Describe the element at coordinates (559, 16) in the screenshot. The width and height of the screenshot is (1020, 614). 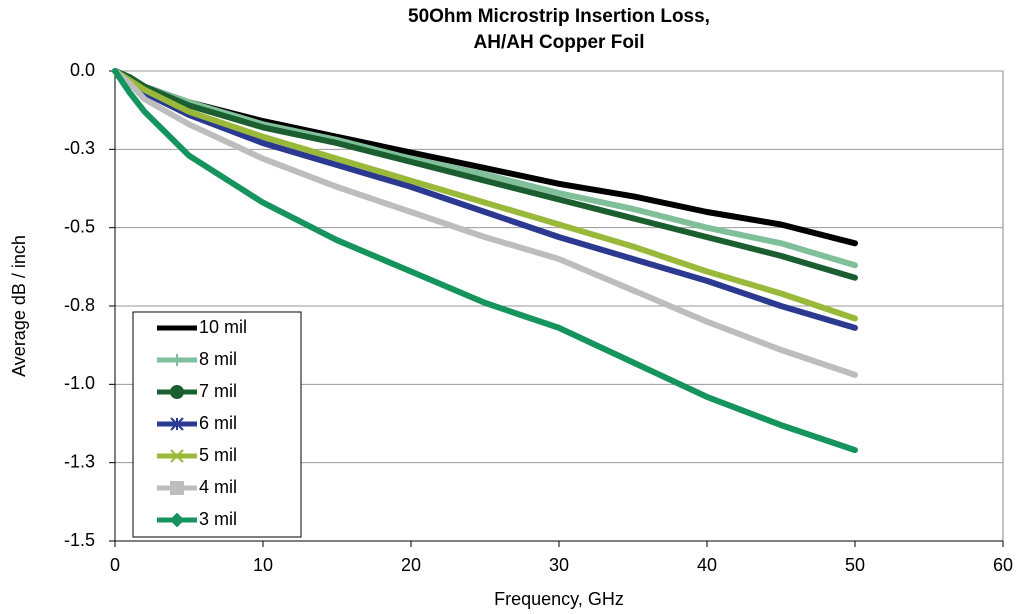
I see `chart-title: 50Ohm Microstrip Insertion Loss,` at that location.